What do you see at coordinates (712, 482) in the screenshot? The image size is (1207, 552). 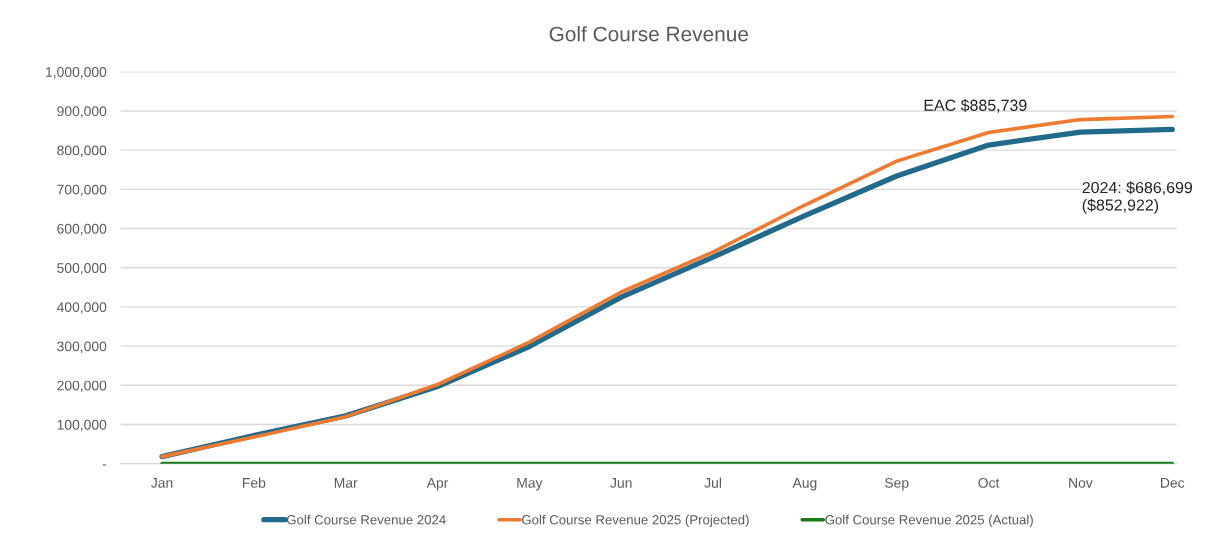 I see `x-tick-label: Jul` at bounding box center [712, 482].